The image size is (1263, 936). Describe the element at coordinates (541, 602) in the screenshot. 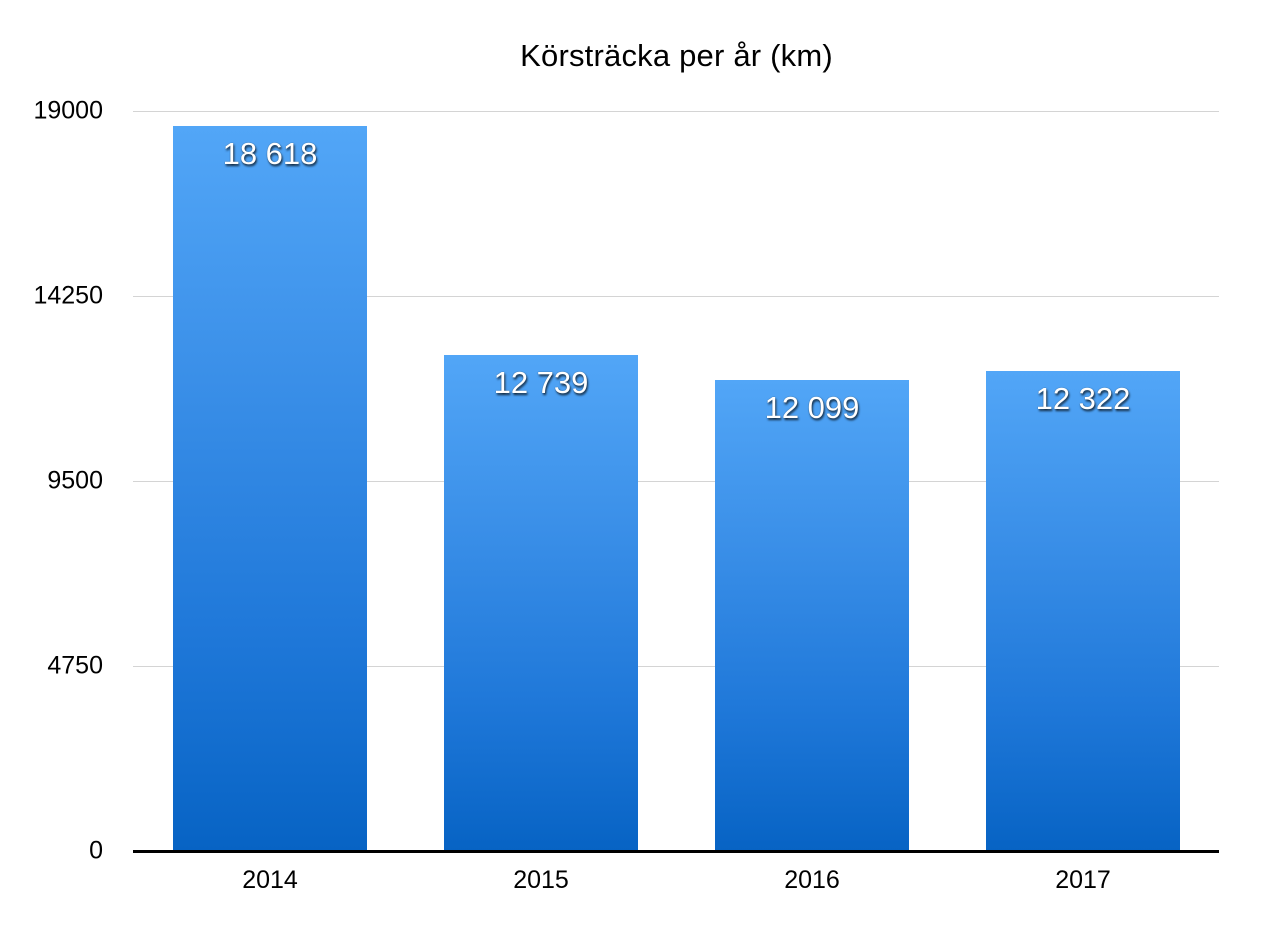

I see `bar-2015: 12 739` at that location.